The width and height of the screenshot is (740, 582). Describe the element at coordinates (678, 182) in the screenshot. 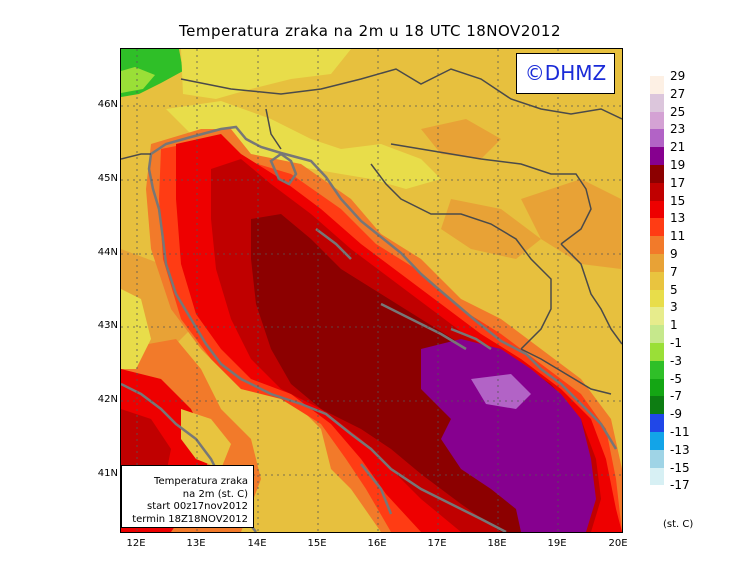

I see `legend-label: 17` at that location.